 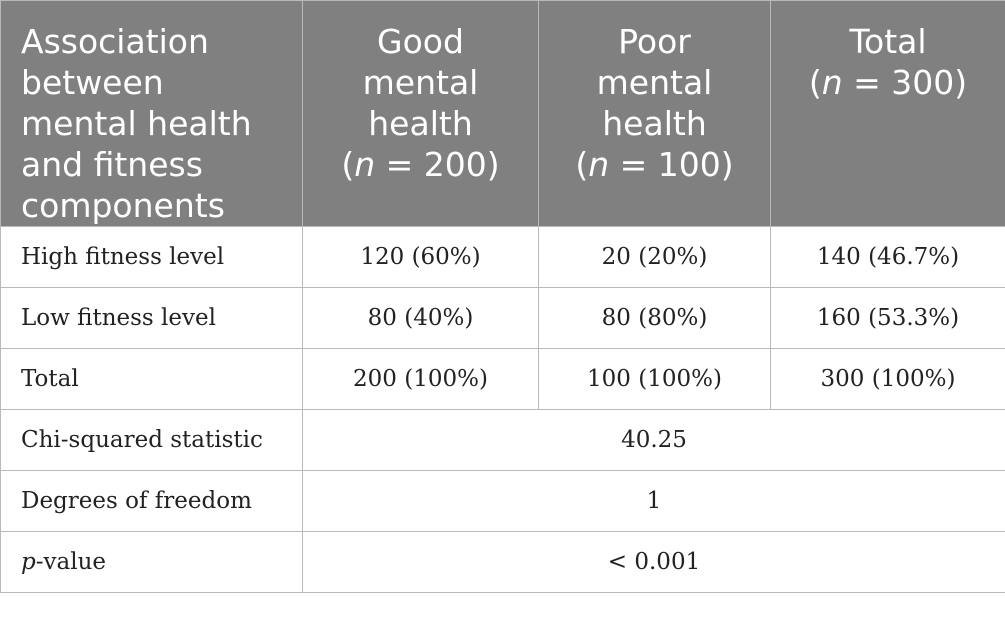 I want to click on cell-good: 80 (40%), so click(x=420, y=318).